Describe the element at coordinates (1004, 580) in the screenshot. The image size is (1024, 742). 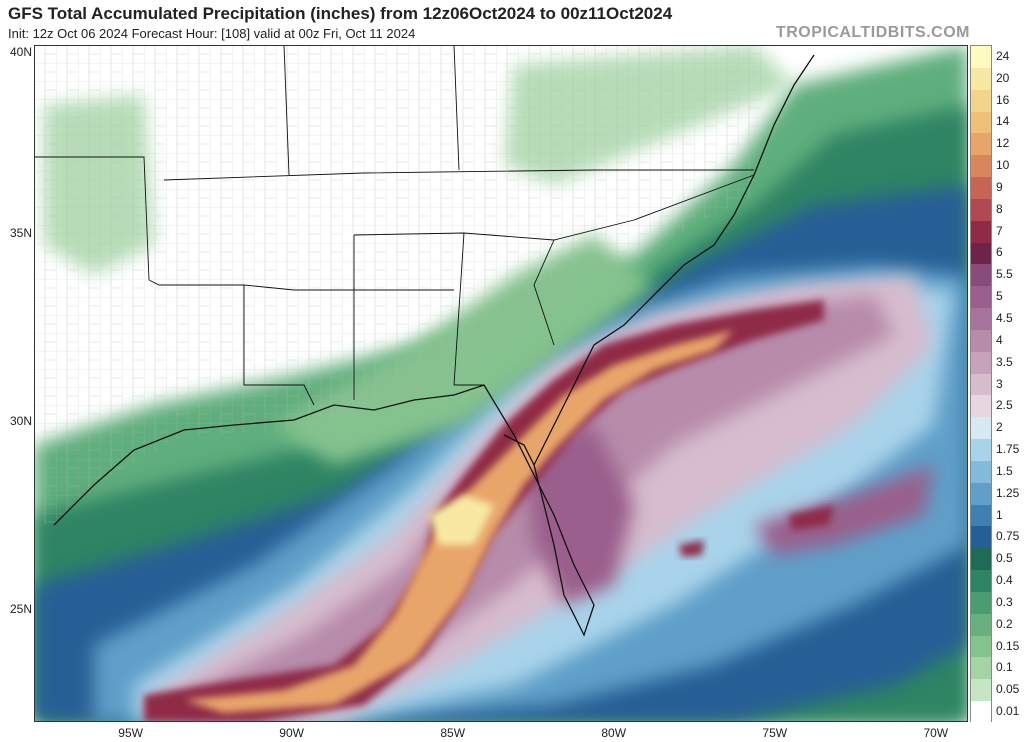
I see `colorbar-label: 0.4` at that location.